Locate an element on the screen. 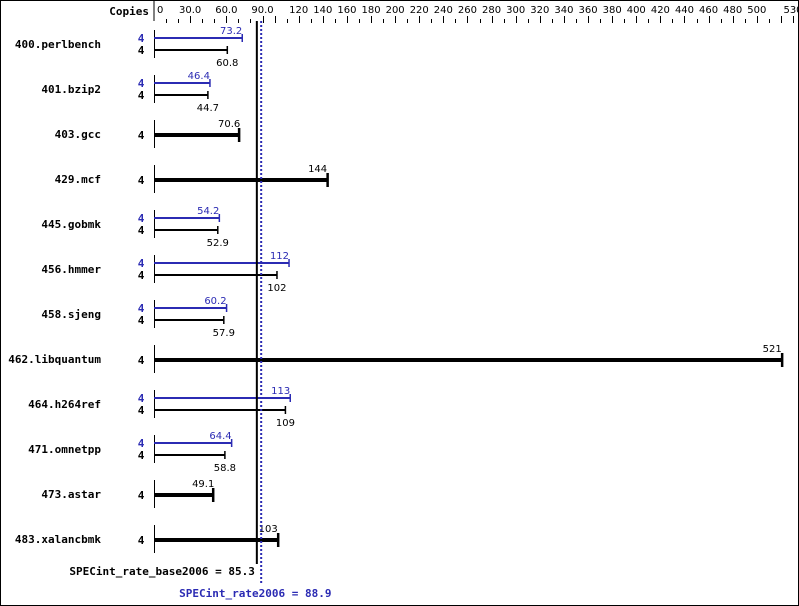 The height and width of the screenshot is (606, 799). tick-label: 500 is located at coordinates (756, 10).